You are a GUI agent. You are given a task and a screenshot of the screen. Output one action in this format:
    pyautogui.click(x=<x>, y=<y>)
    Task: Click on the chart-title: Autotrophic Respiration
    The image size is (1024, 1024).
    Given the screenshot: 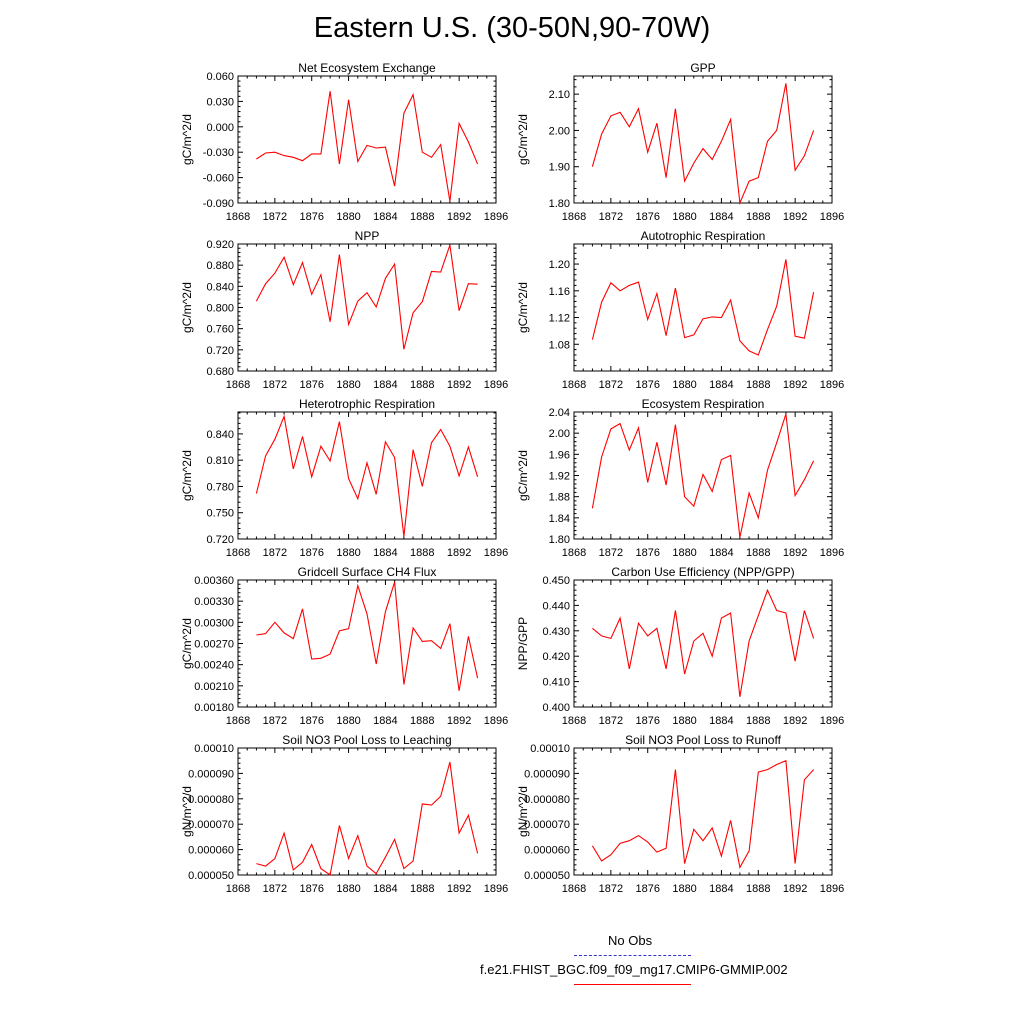 What is the action you would take?
    pyautogui.click(x=703, y=236)
    